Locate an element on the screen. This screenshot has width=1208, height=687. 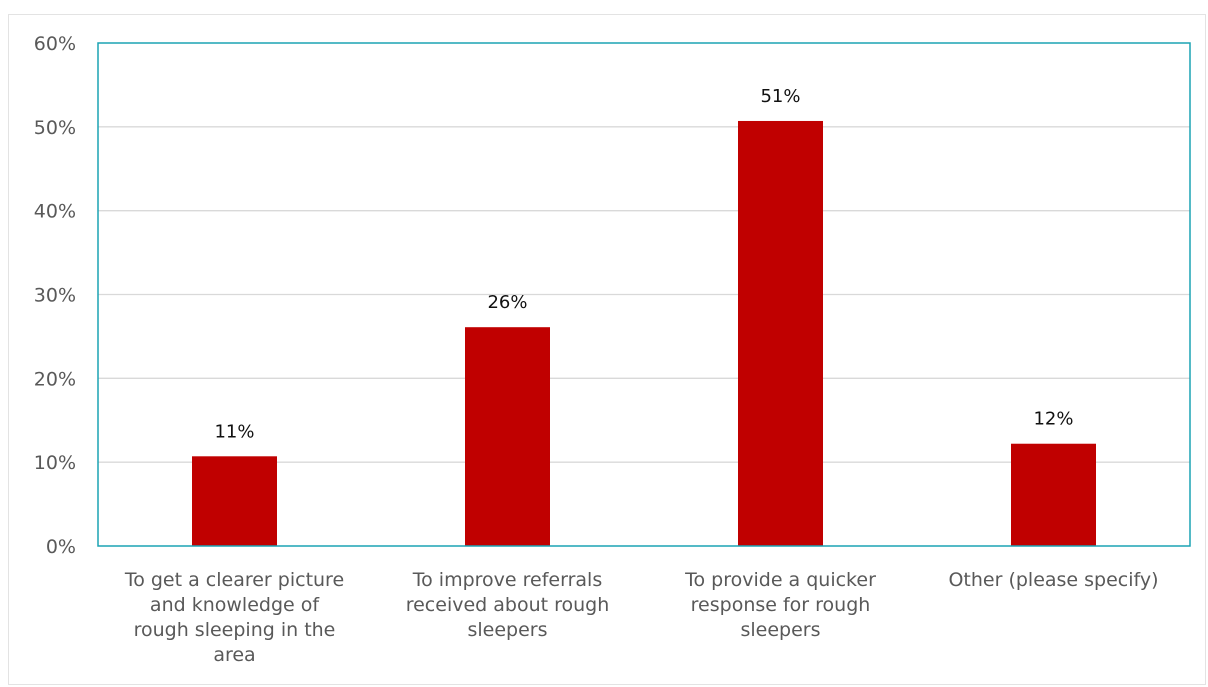
y-axis-tick-labels: 0% 10% 20% 30% 40% 50% 60% is located at coordinates (55, 295).